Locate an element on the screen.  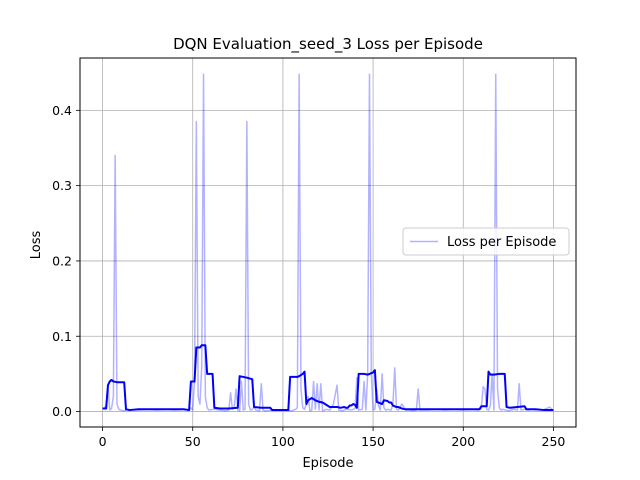
y-tick-label: 0.0 is located at coordinates (62, 411).